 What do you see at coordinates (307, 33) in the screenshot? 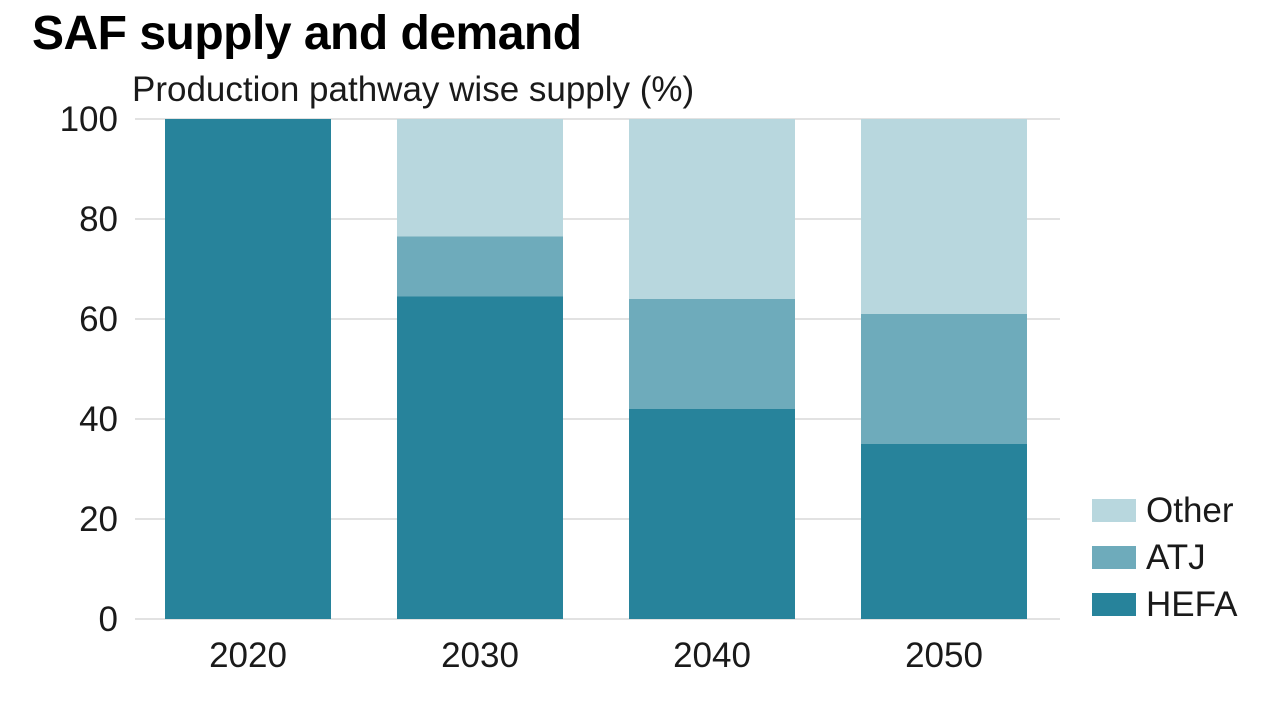
I see `chart-title: SAF supply and demand` at bounding box center [307, 33].